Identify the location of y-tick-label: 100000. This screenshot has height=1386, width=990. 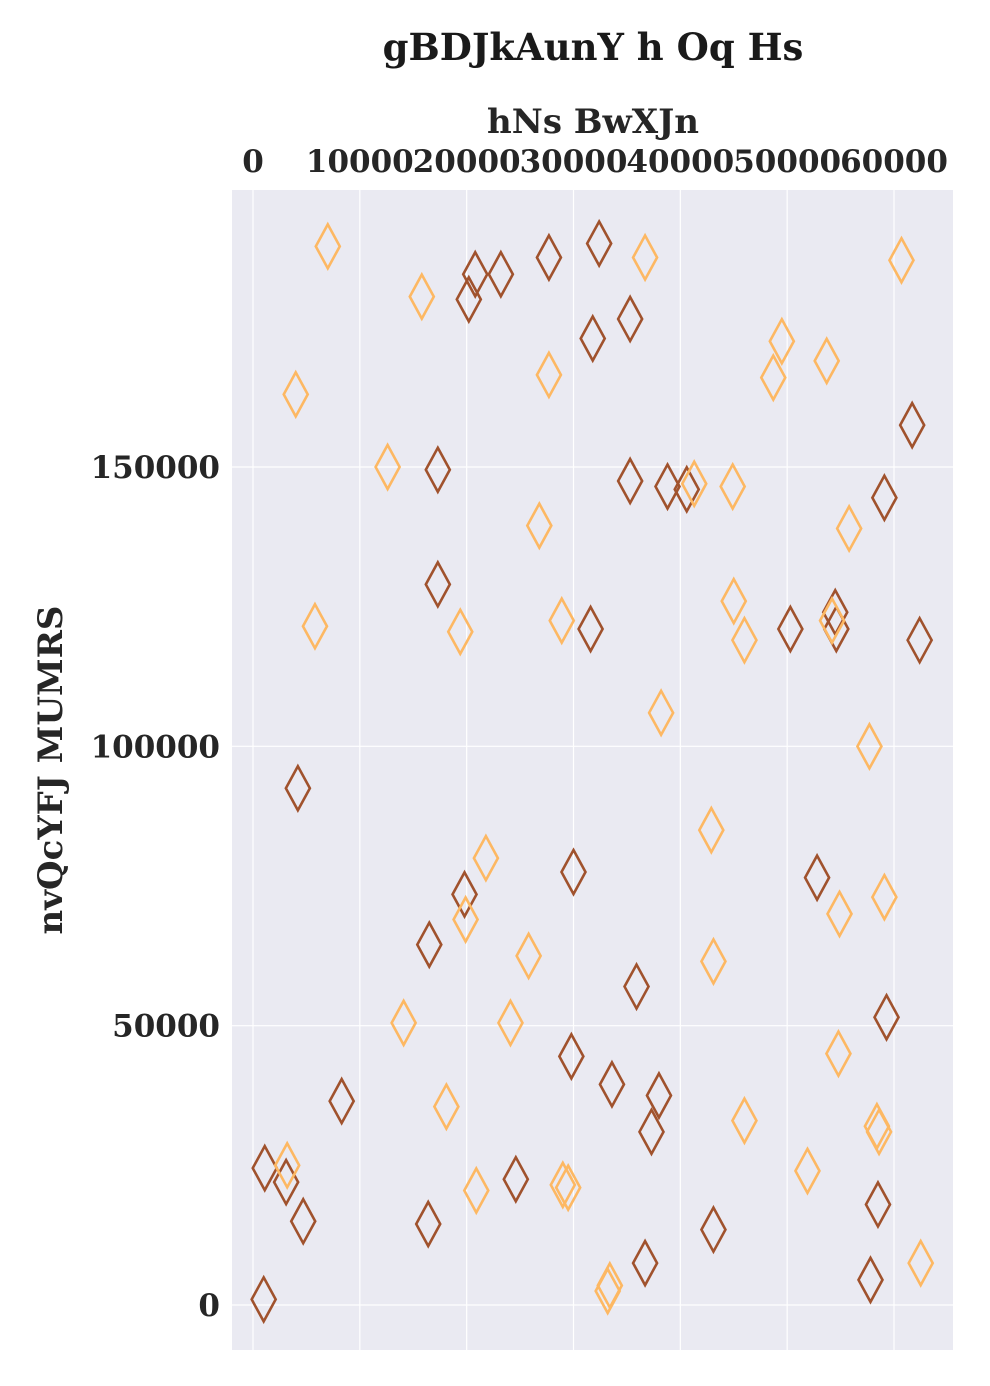
(155, 747).